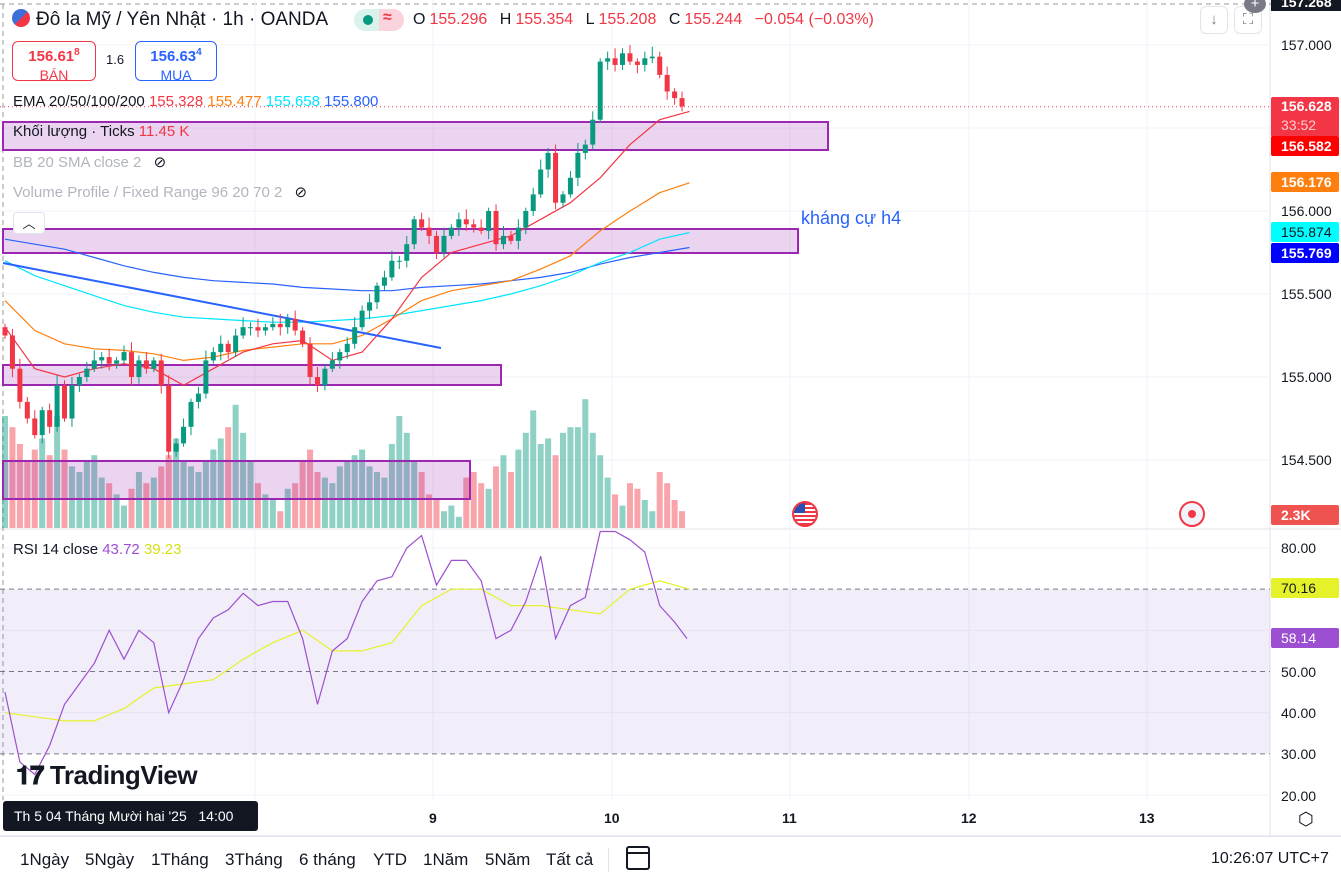  I want to click on range-5y-button: 5Năm, so click(508, 859).